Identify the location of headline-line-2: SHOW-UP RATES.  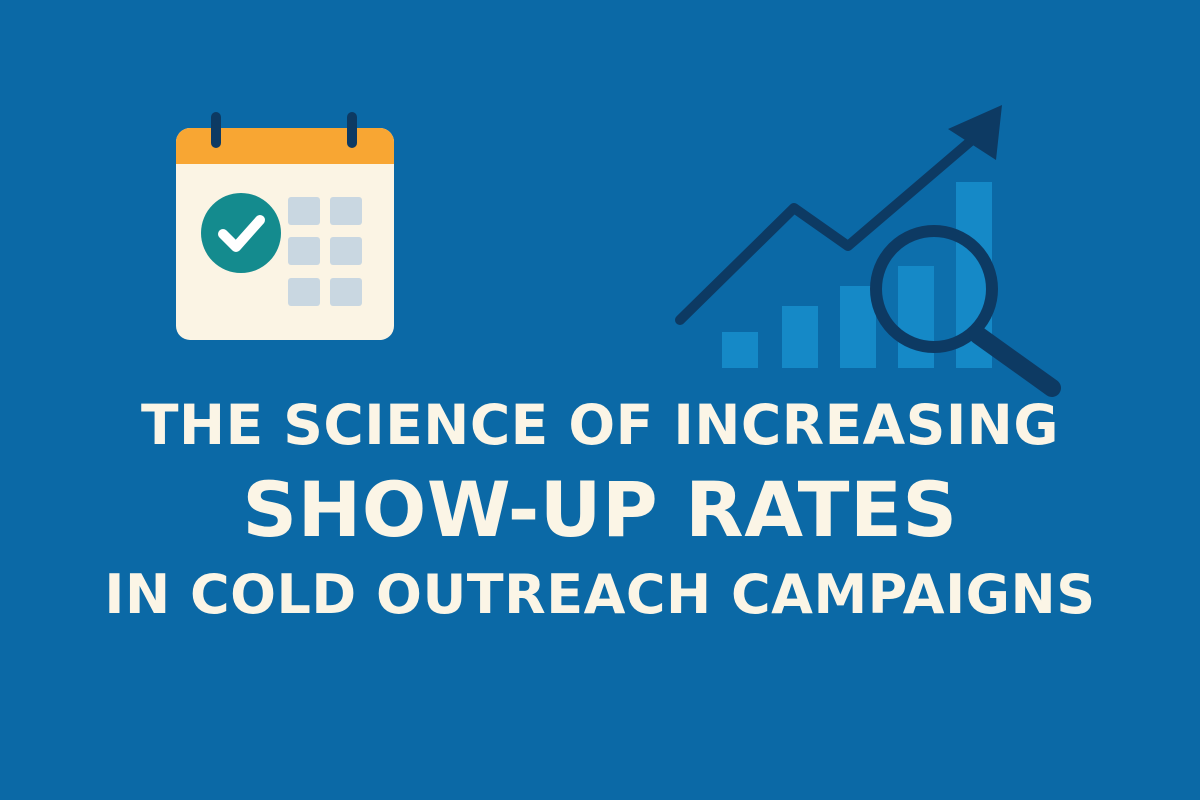
(600, 509).